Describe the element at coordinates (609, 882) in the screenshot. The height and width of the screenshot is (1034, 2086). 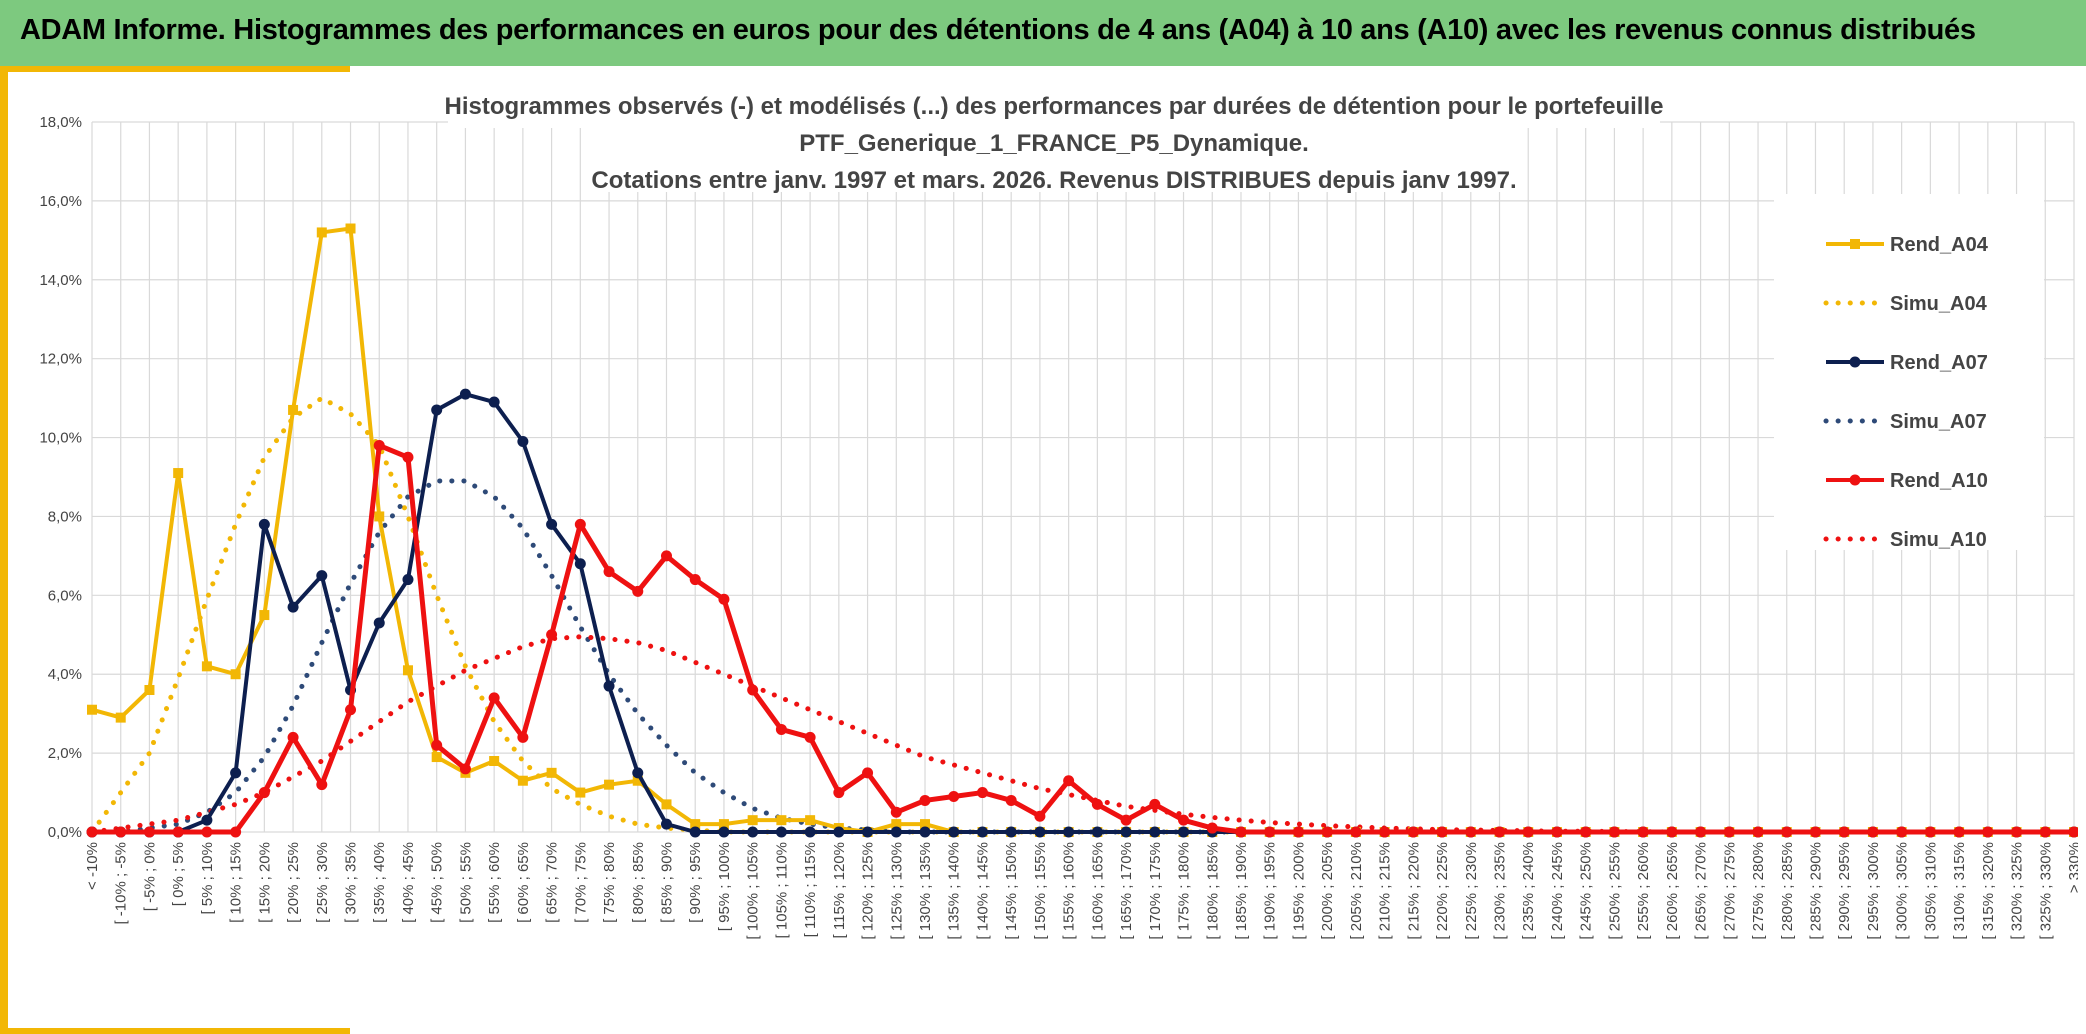
I see `x-tick-label: [ 75% ; 80%` at that location.